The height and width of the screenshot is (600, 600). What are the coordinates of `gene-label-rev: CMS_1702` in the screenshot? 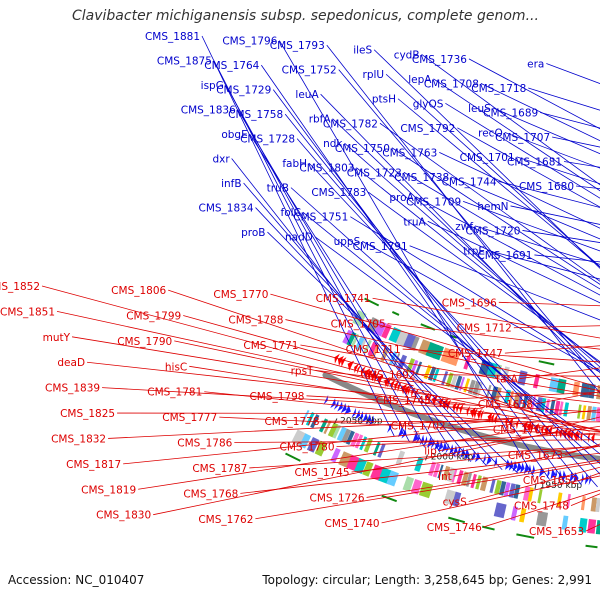 It's located at (495, 399).